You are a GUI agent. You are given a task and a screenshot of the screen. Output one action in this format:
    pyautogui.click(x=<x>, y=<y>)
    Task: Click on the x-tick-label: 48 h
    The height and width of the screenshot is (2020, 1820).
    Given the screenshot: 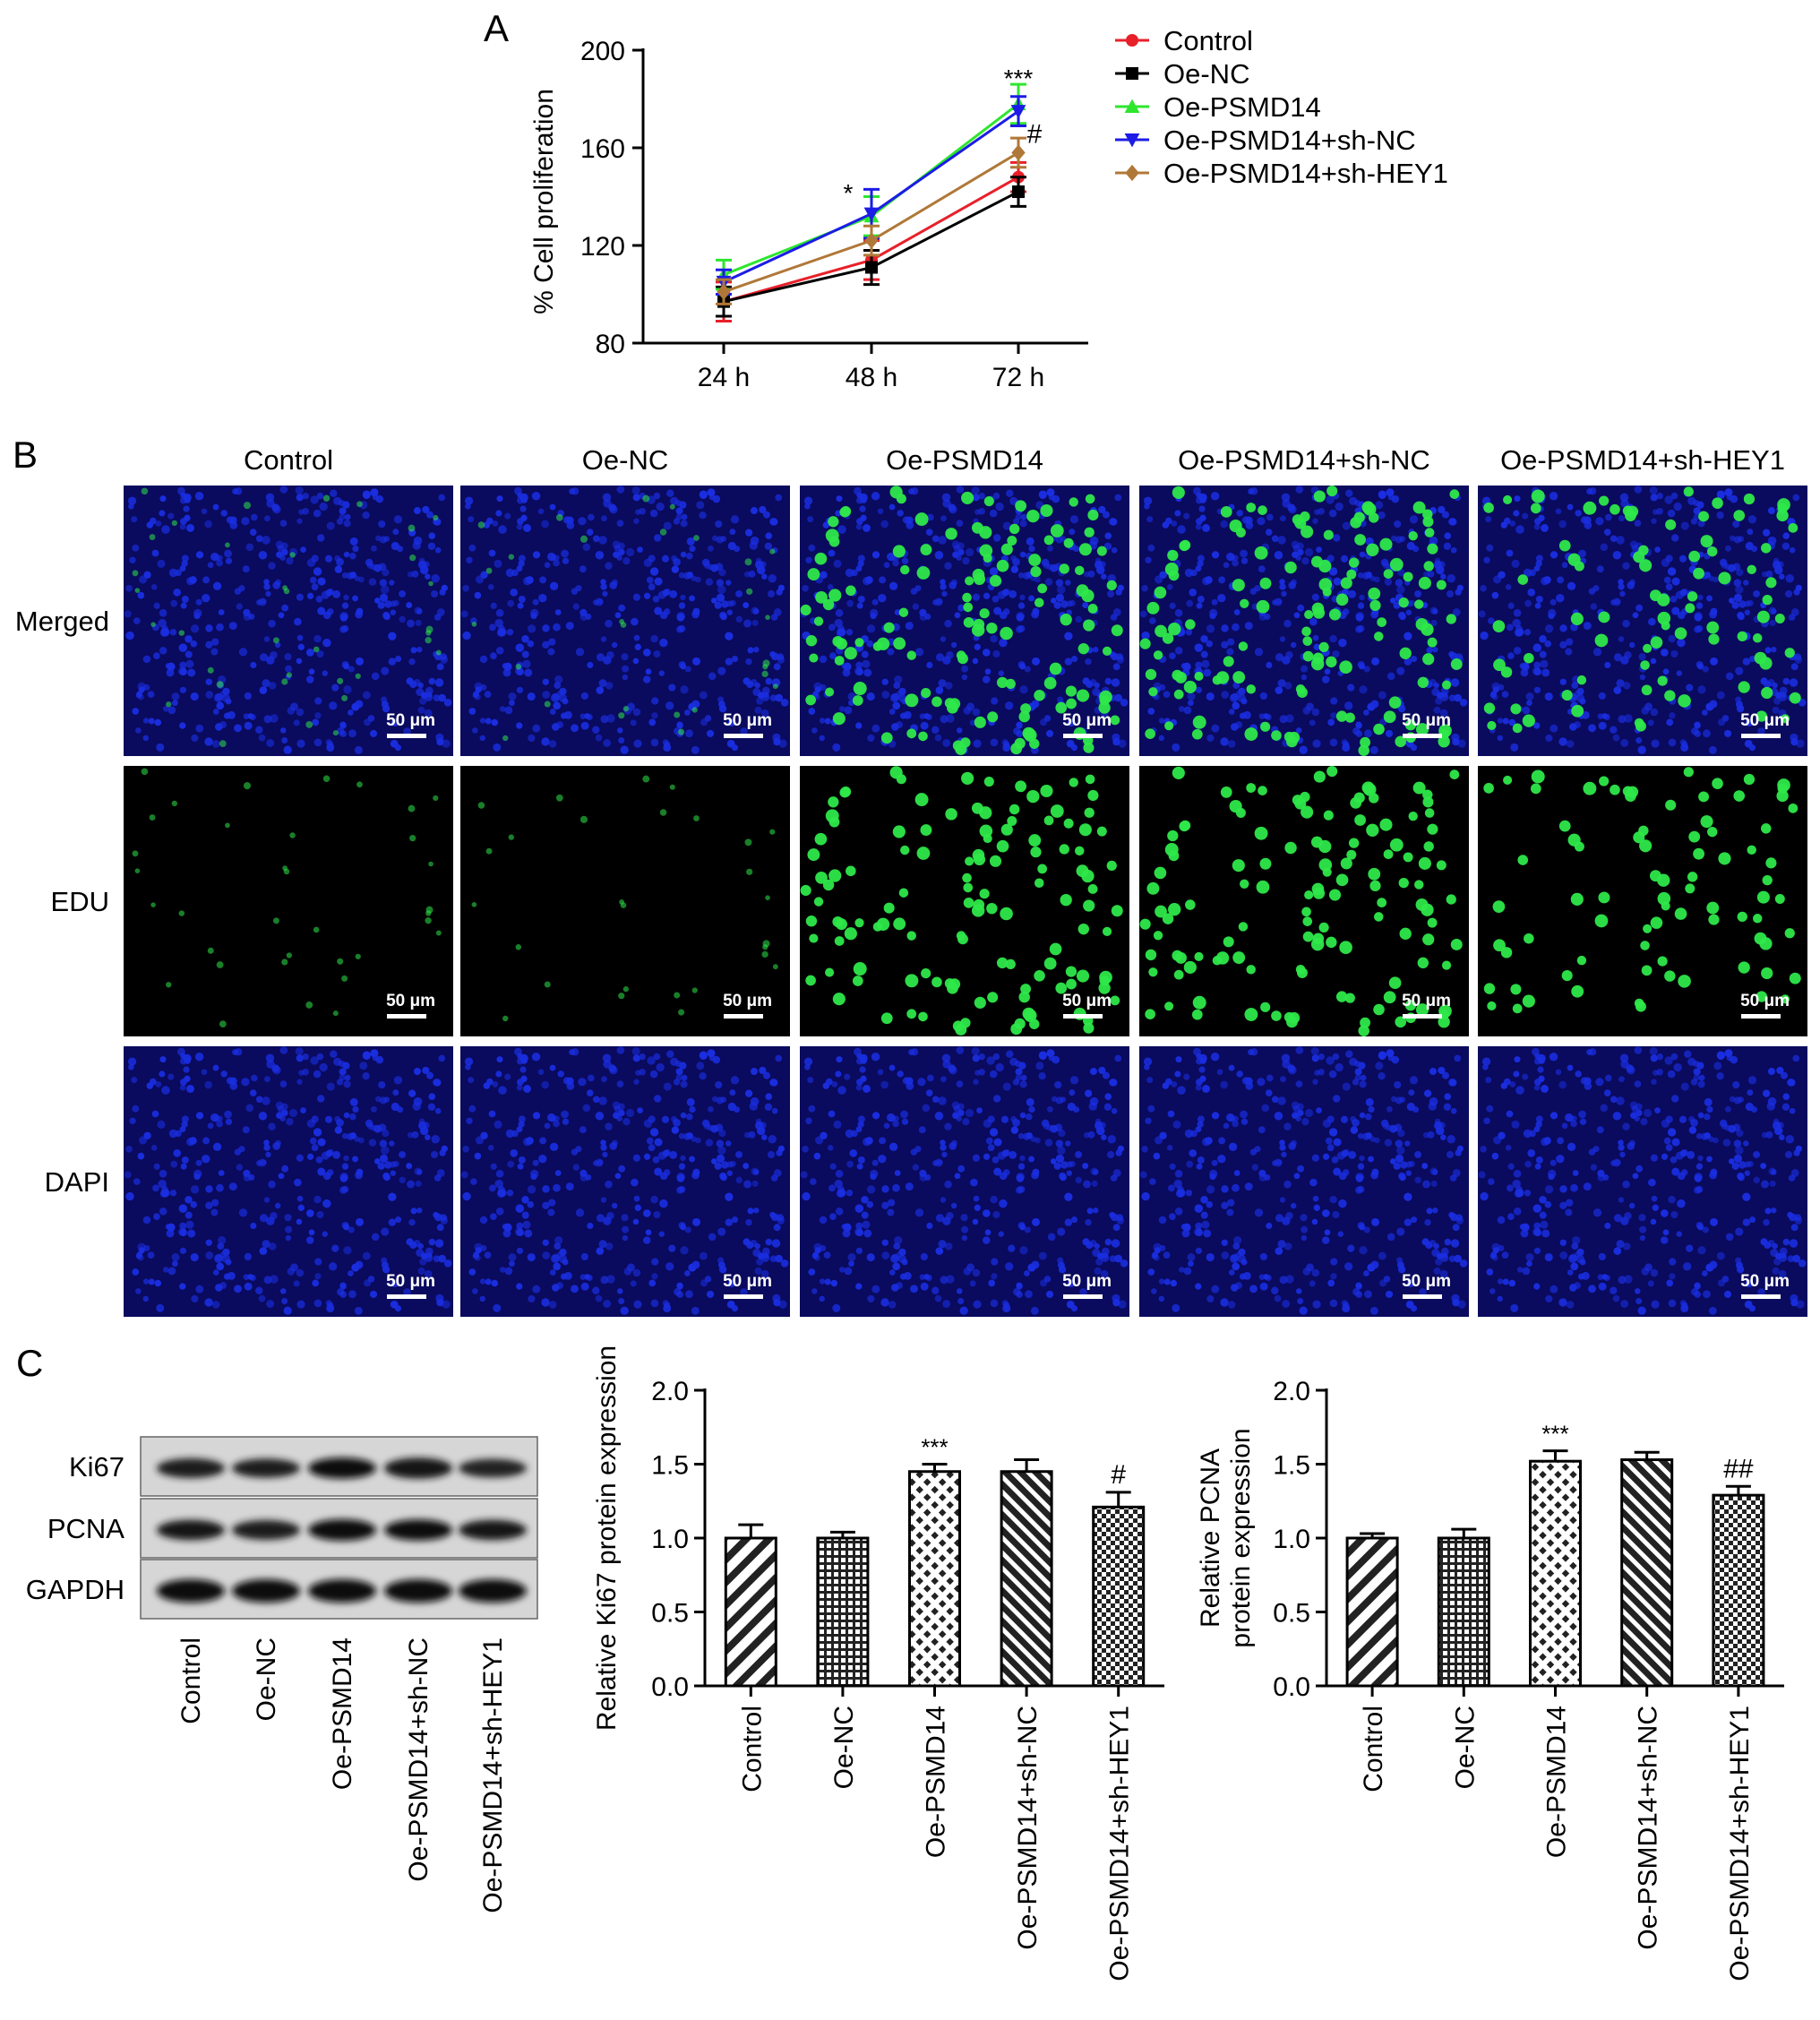 What is the action you would take?
    pyautogui.click(x=871, y=377)
    